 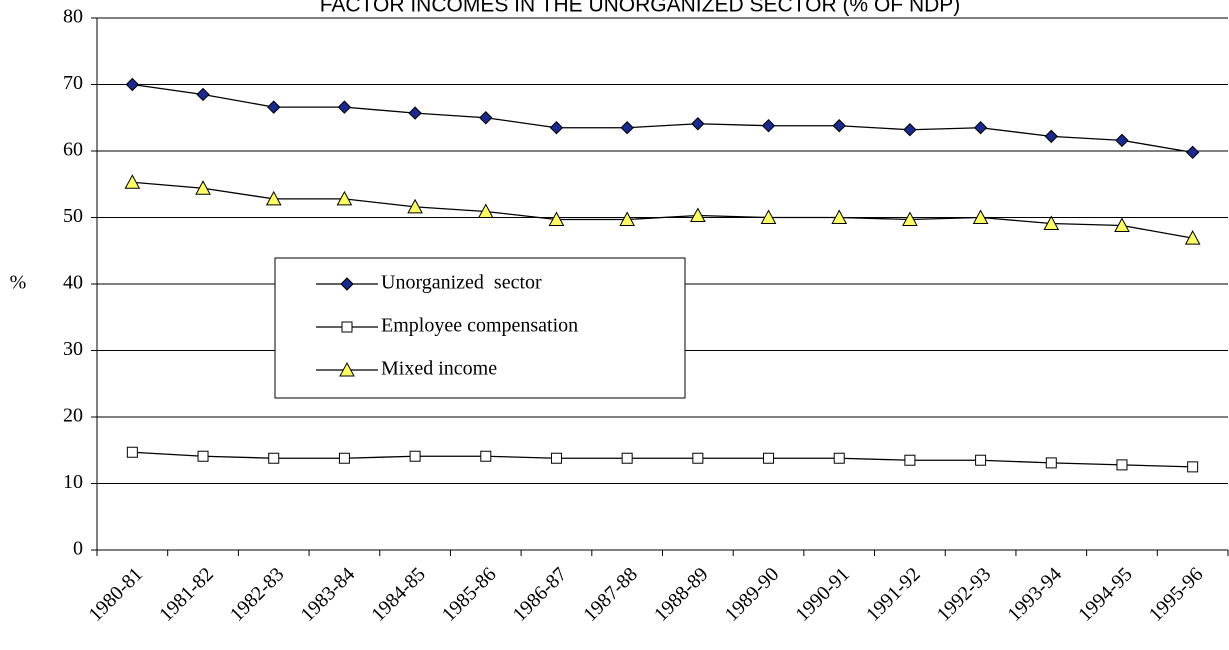 What do you see at coordinates (752, 594) in the screenshot?
I see `x-tick-label: 1989-90` at bounding box center [752, 594].